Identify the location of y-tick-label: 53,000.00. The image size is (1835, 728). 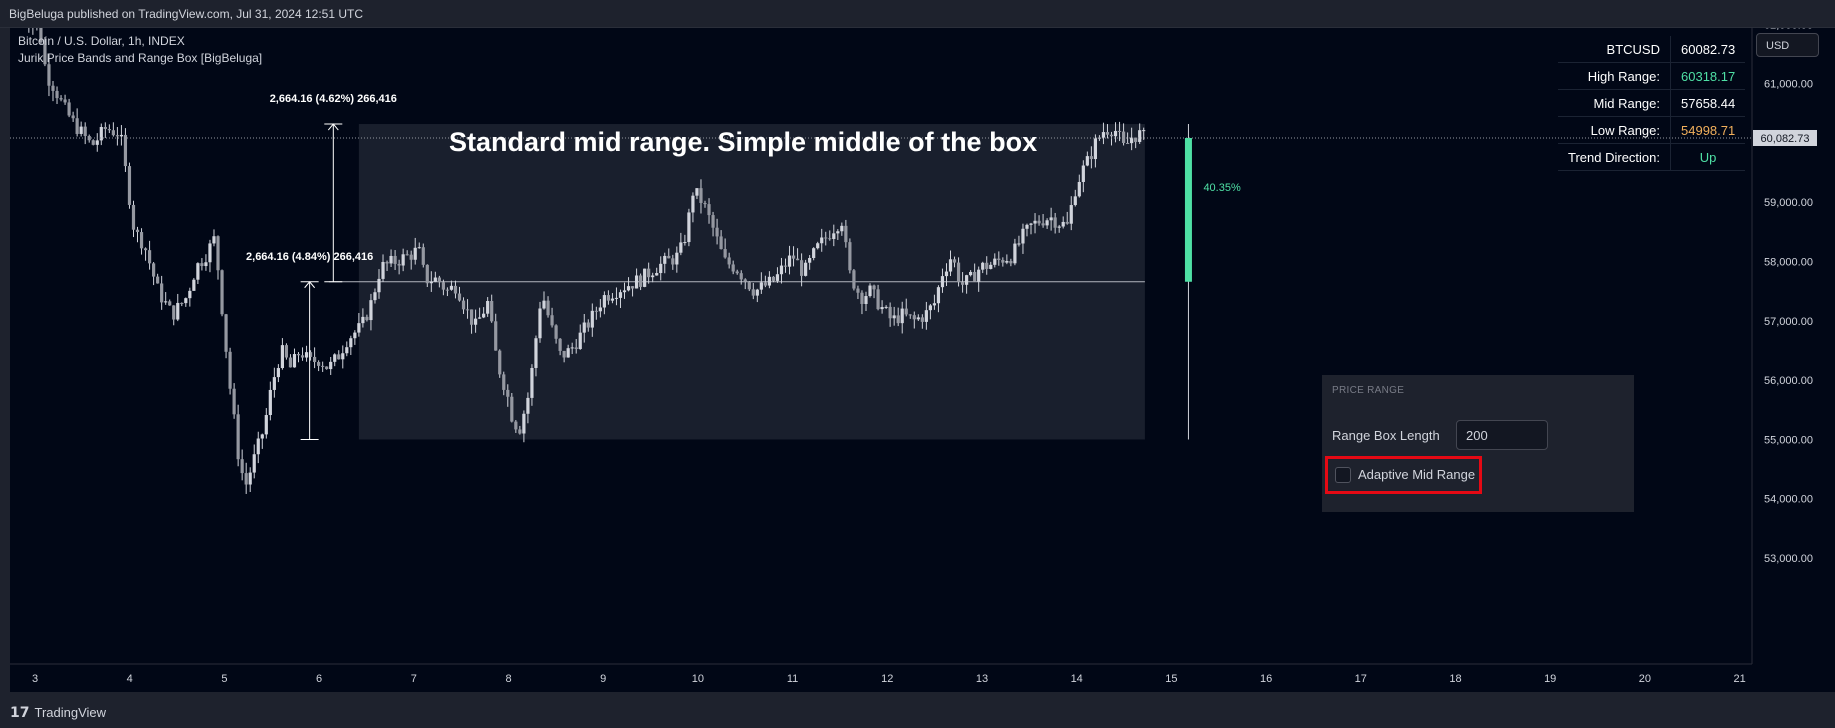
(1788, 559).